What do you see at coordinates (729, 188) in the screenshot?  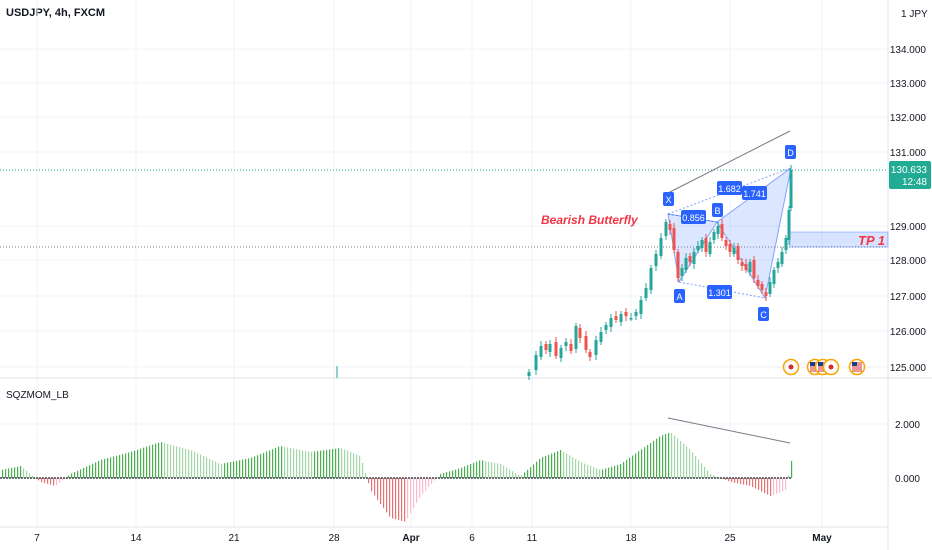 I see `ratio-badge-xad: 1.682` at bounding box center [729, 188].